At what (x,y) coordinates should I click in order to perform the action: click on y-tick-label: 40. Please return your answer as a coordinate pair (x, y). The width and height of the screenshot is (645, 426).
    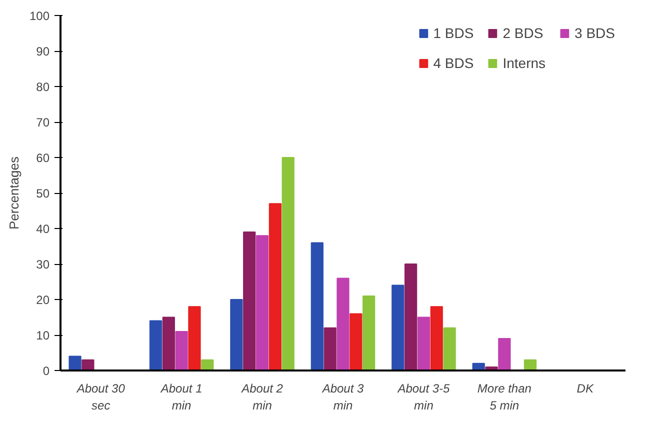
    Looking at the image, I should click on (43, 229).